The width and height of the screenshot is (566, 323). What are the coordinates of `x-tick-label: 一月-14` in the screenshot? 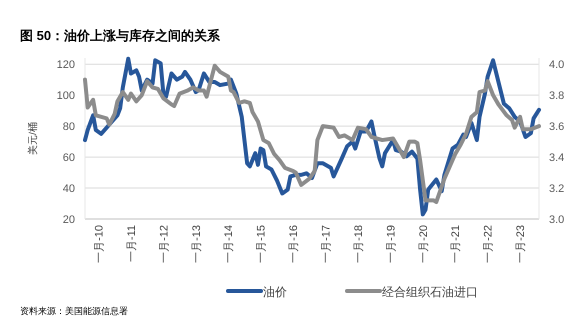 It's located at (229, 244).